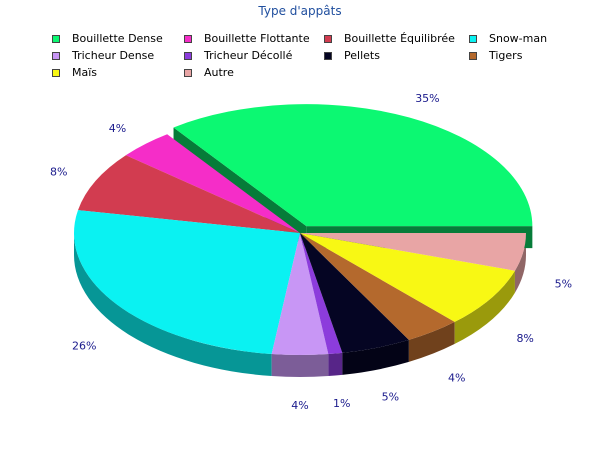 The image size is (600, 450). Describe the element at coordinates (518, 38) in the screenshot. I see `legend-label: Snow-man` at that location.